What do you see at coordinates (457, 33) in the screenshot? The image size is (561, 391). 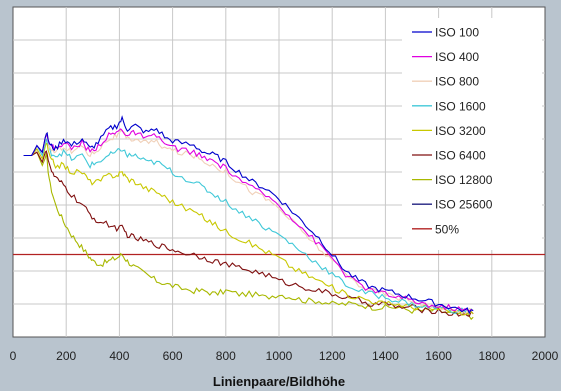 I see `legend-label-iso-100: ISO 100` at bounding box center [457, 33].